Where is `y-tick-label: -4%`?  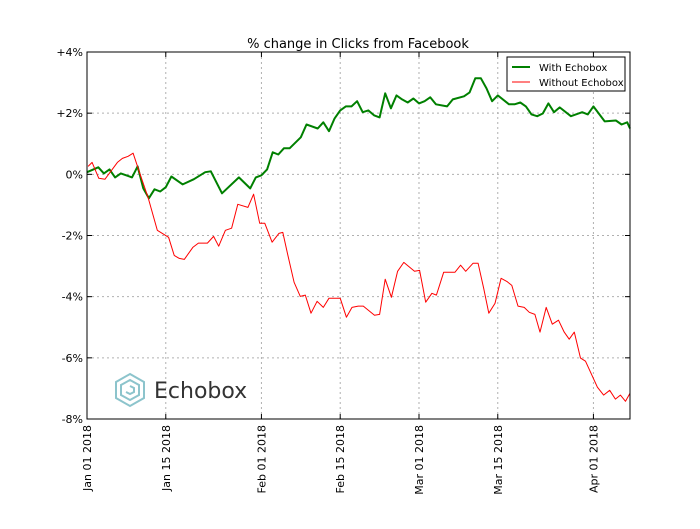 y-tick-label: -4% is located at coordinates (72, 297).